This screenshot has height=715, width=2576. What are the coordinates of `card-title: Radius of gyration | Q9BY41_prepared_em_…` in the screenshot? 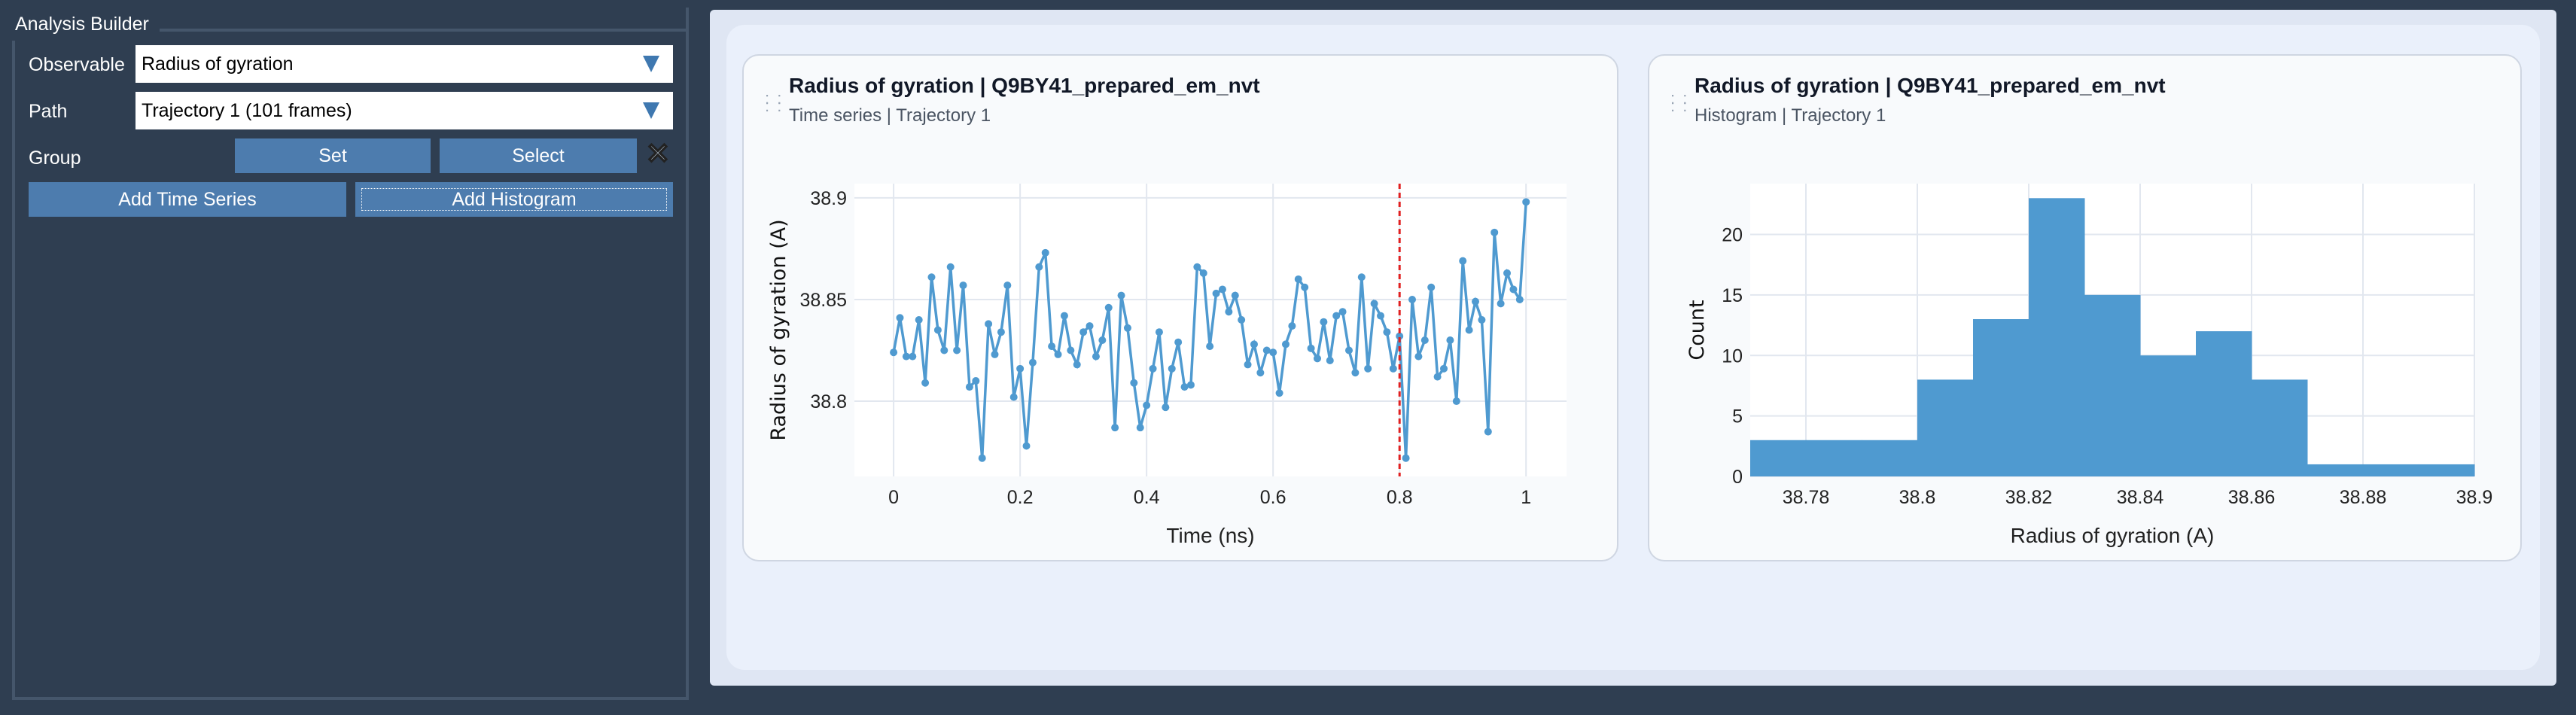 It's located at (1024, 86).